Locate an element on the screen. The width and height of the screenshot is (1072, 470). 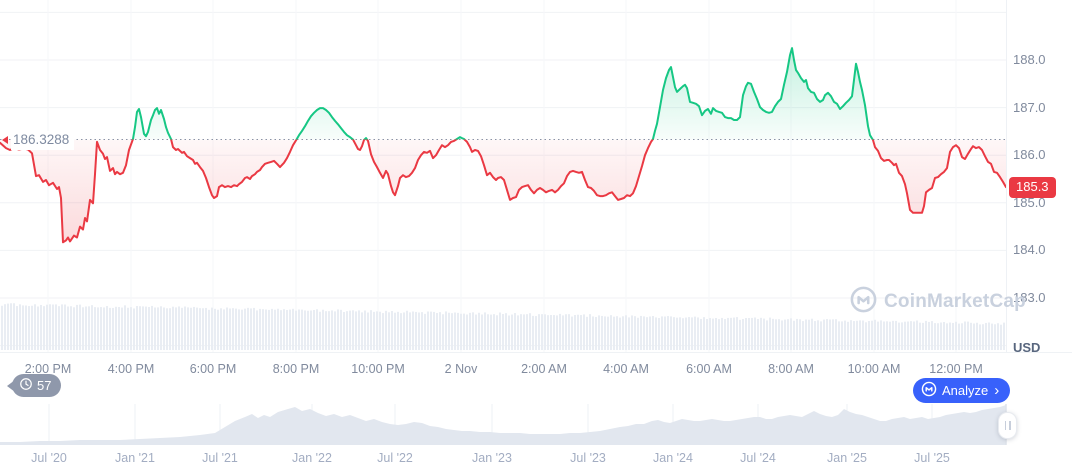
navigator-axis-tick: Jan '25 is located at coordinates (847, 458).